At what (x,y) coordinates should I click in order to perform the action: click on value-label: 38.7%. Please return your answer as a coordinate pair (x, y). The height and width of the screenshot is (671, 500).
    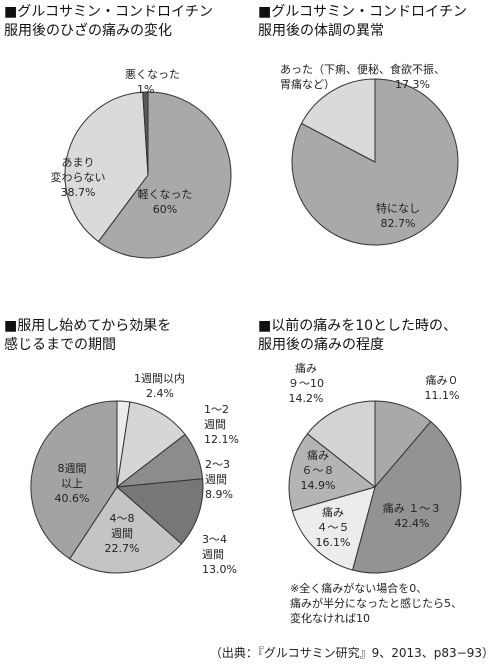
    Looking at the image, I should click on (78, 192).